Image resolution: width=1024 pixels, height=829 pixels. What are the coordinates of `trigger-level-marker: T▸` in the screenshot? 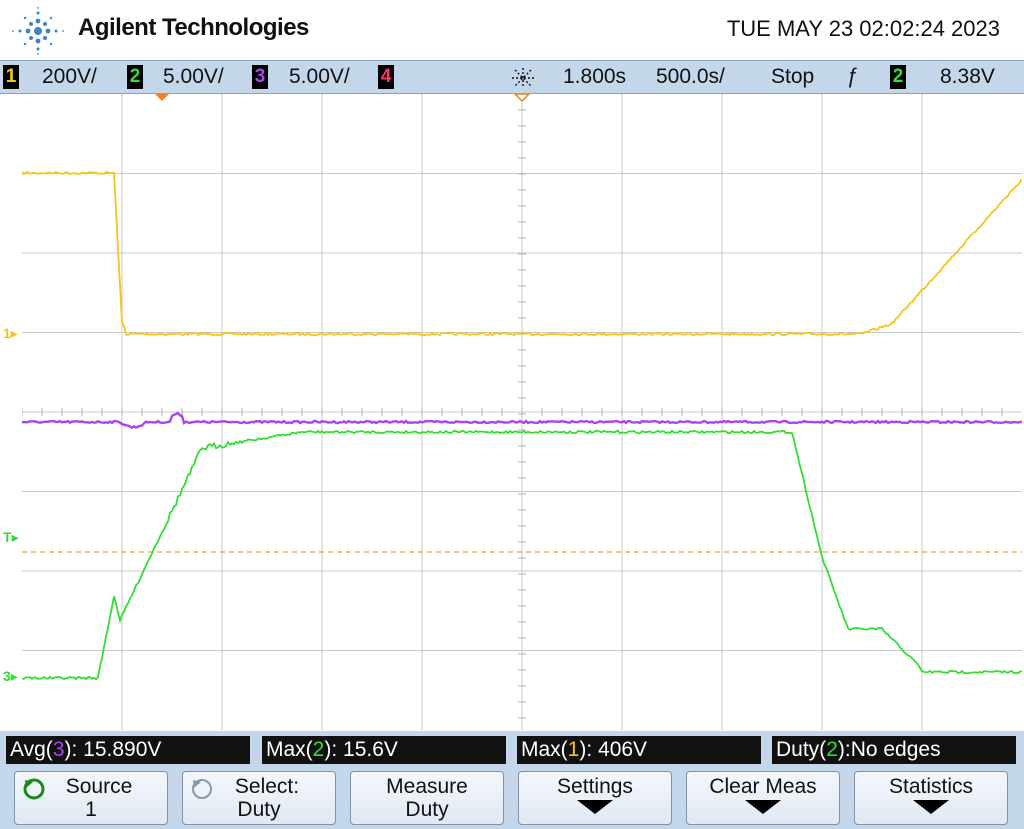 It's located at (11, 537).